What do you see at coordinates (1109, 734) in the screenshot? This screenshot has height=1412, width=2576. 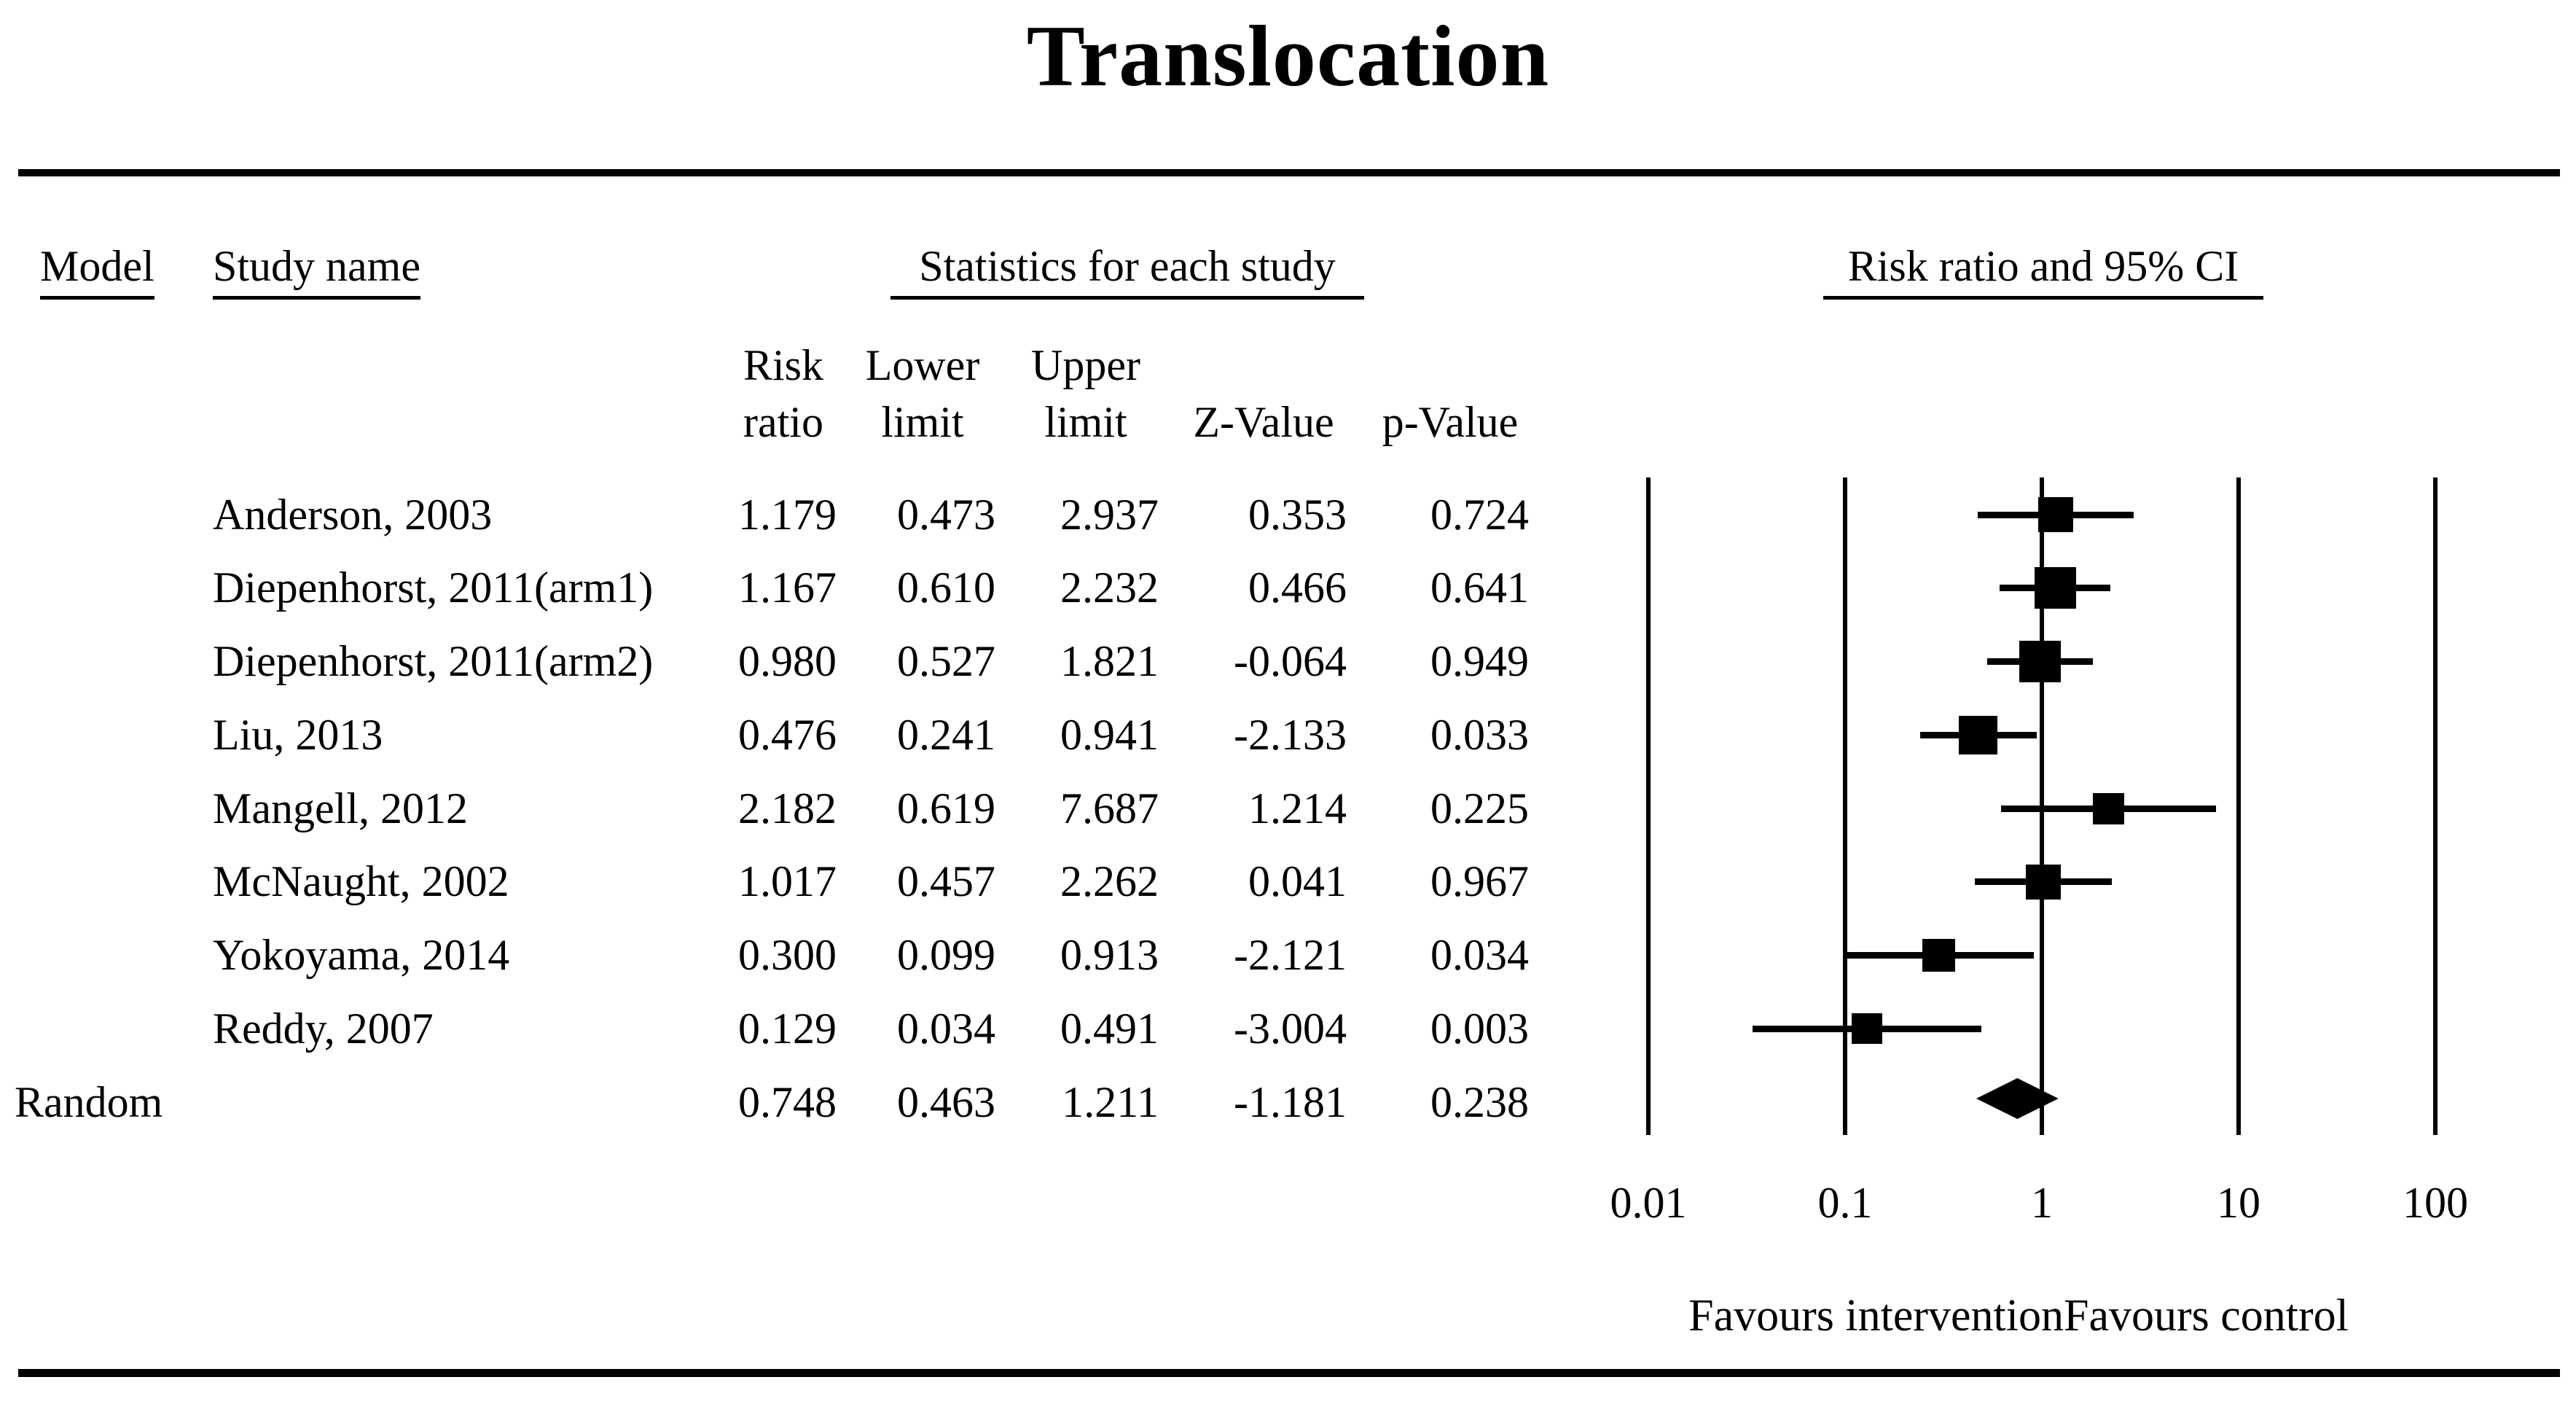 I see `upper-limit-cell: 0.941` at bounding box center [1109, 734].